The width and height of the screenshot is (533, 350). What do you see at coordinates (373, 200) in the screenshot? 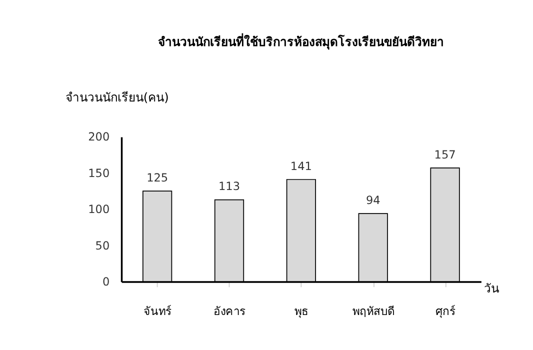
I see `data-label: 94` at bounding box center [373, 200].